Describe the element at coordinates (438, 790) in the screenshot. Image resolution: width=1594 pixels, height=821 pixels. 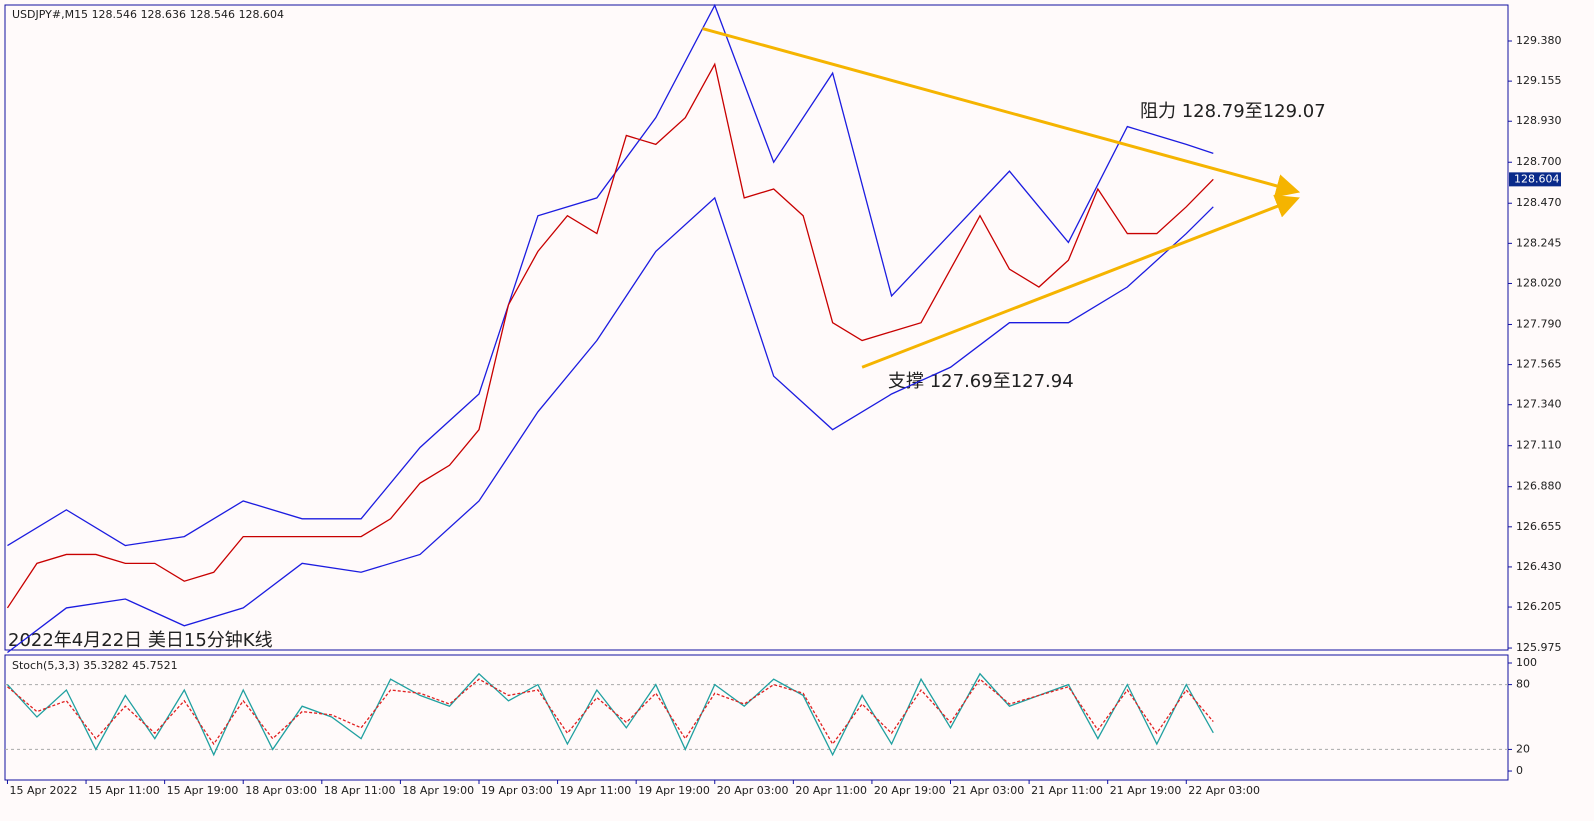
I see `x-tick-label: 18 Apr 19:00` at that location.